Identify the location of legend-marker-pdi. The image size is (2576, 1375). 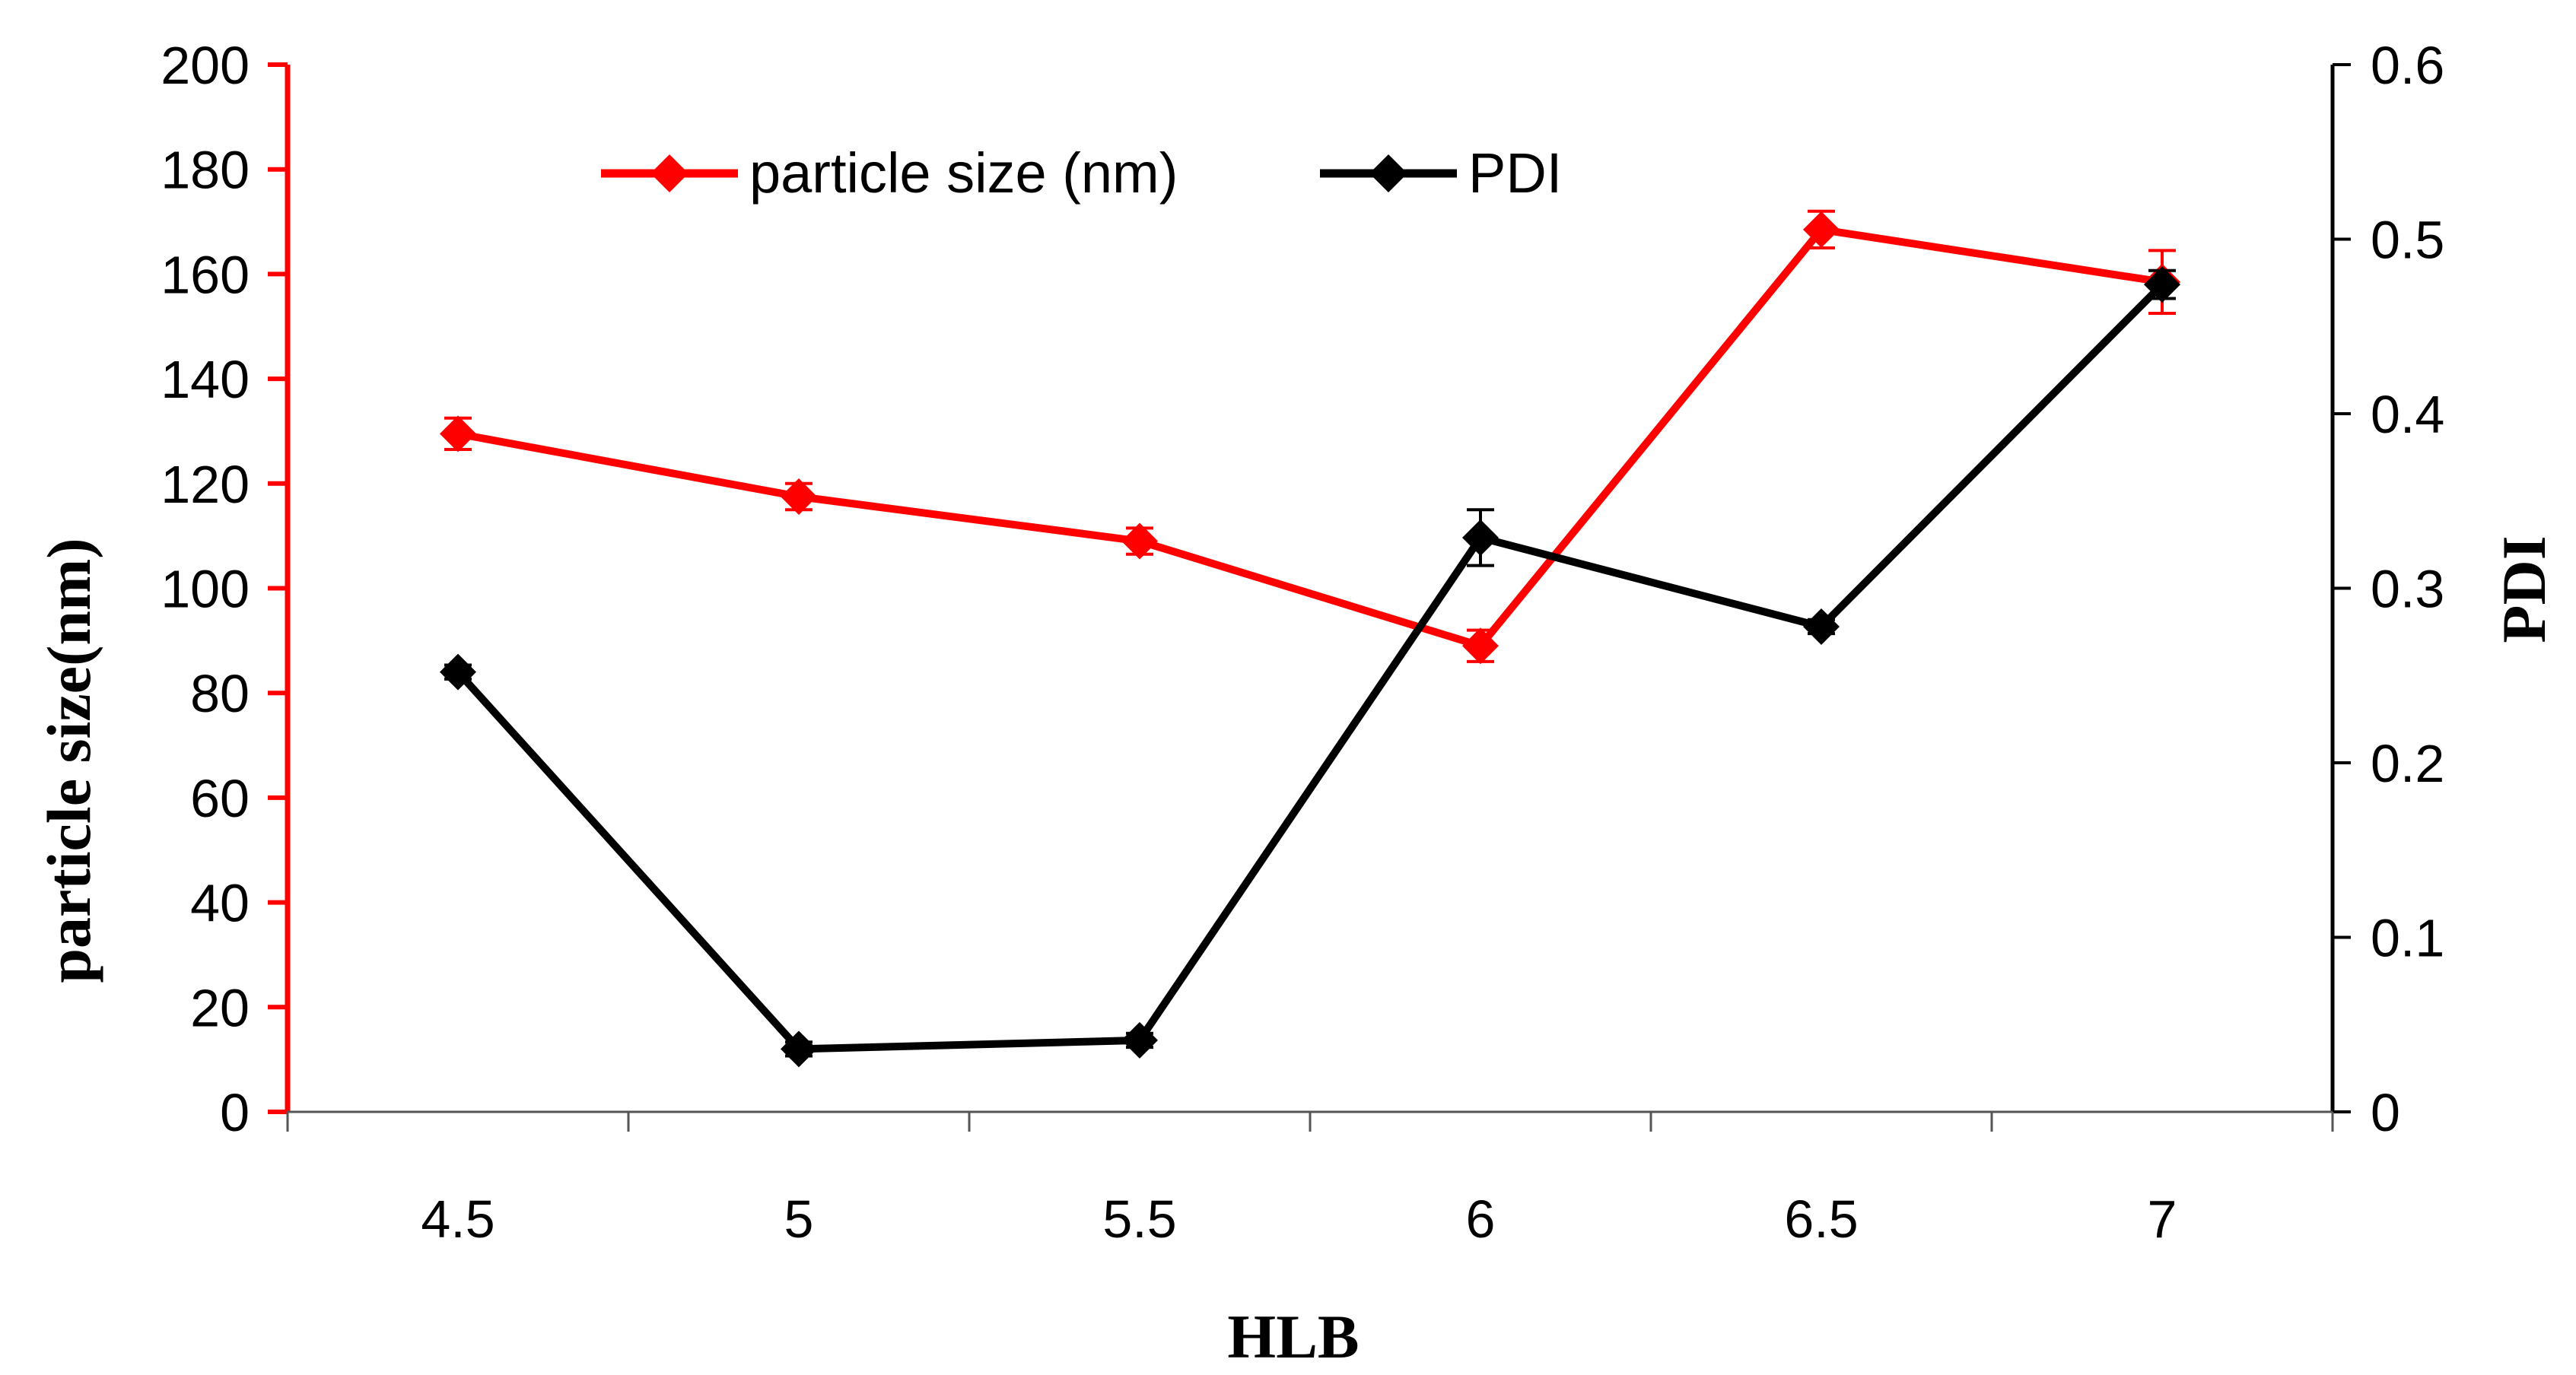
(1388, 173).